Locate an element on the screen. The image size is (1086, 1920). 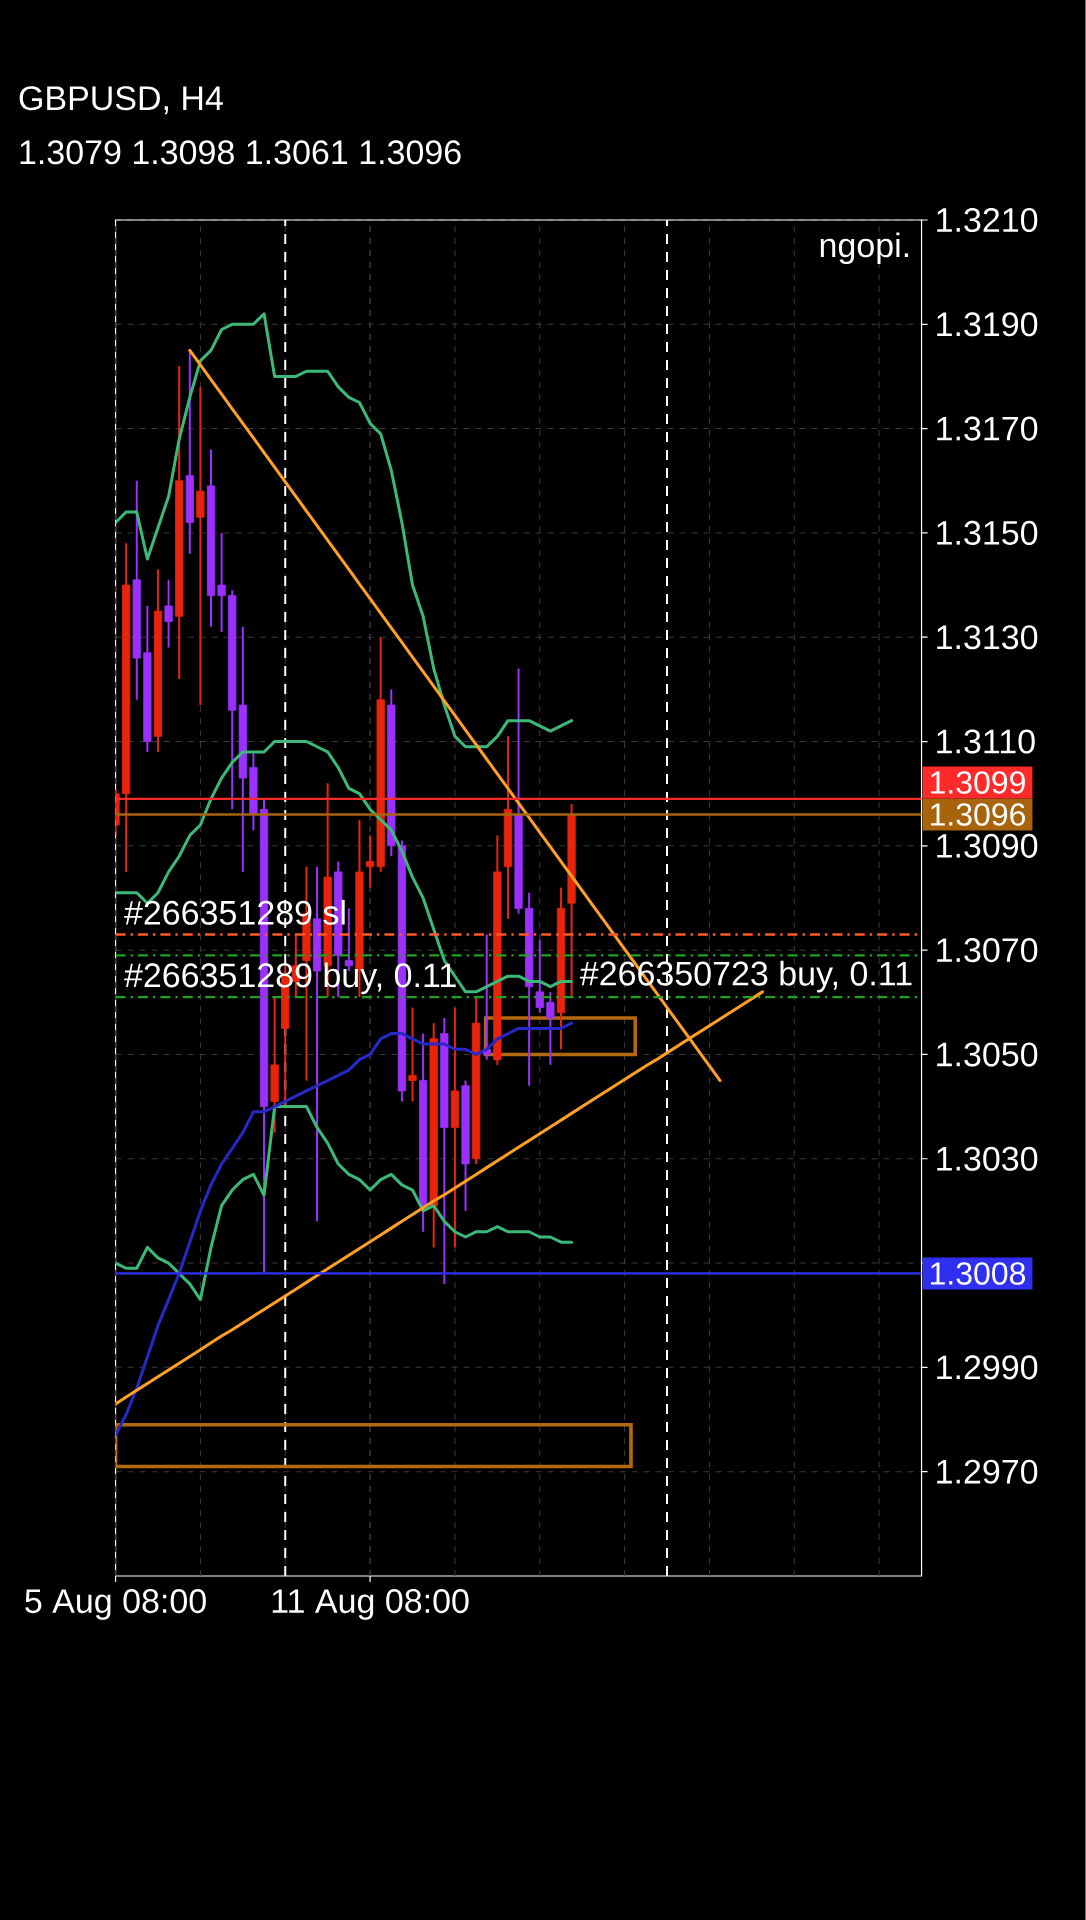
y-tick-label: 1.3150 is located at coordinates (987, 532).